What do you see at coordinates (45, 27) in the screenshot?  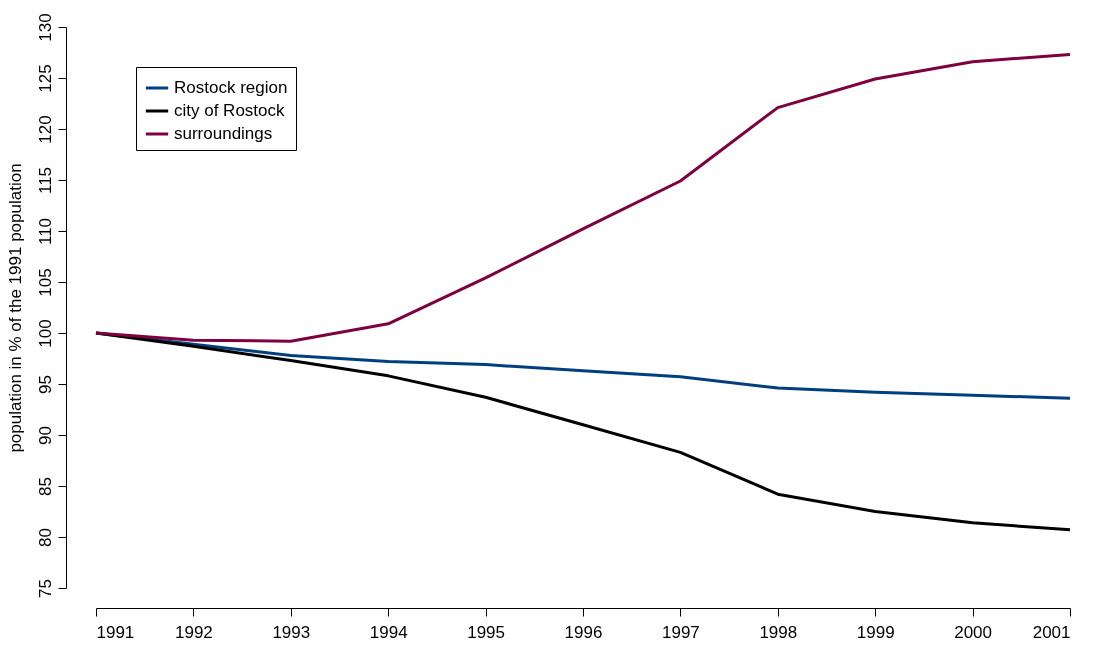 I see `y-tick-label: 130` at bounding box center [45, 27].